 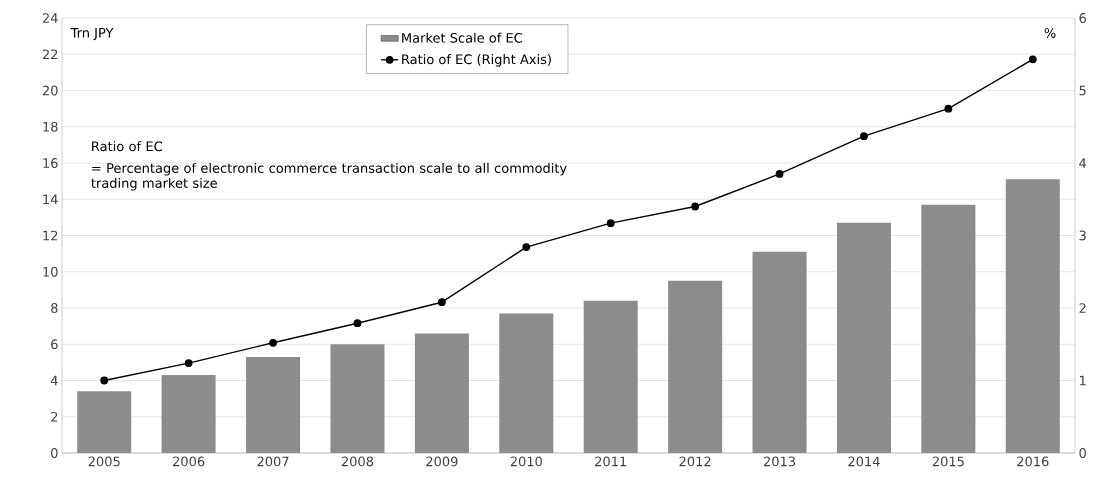 What do you see at coordinates (1082, 235) in the screenshot?
I see `y2-tick-label: 3` at bounding box center [1082, 235].